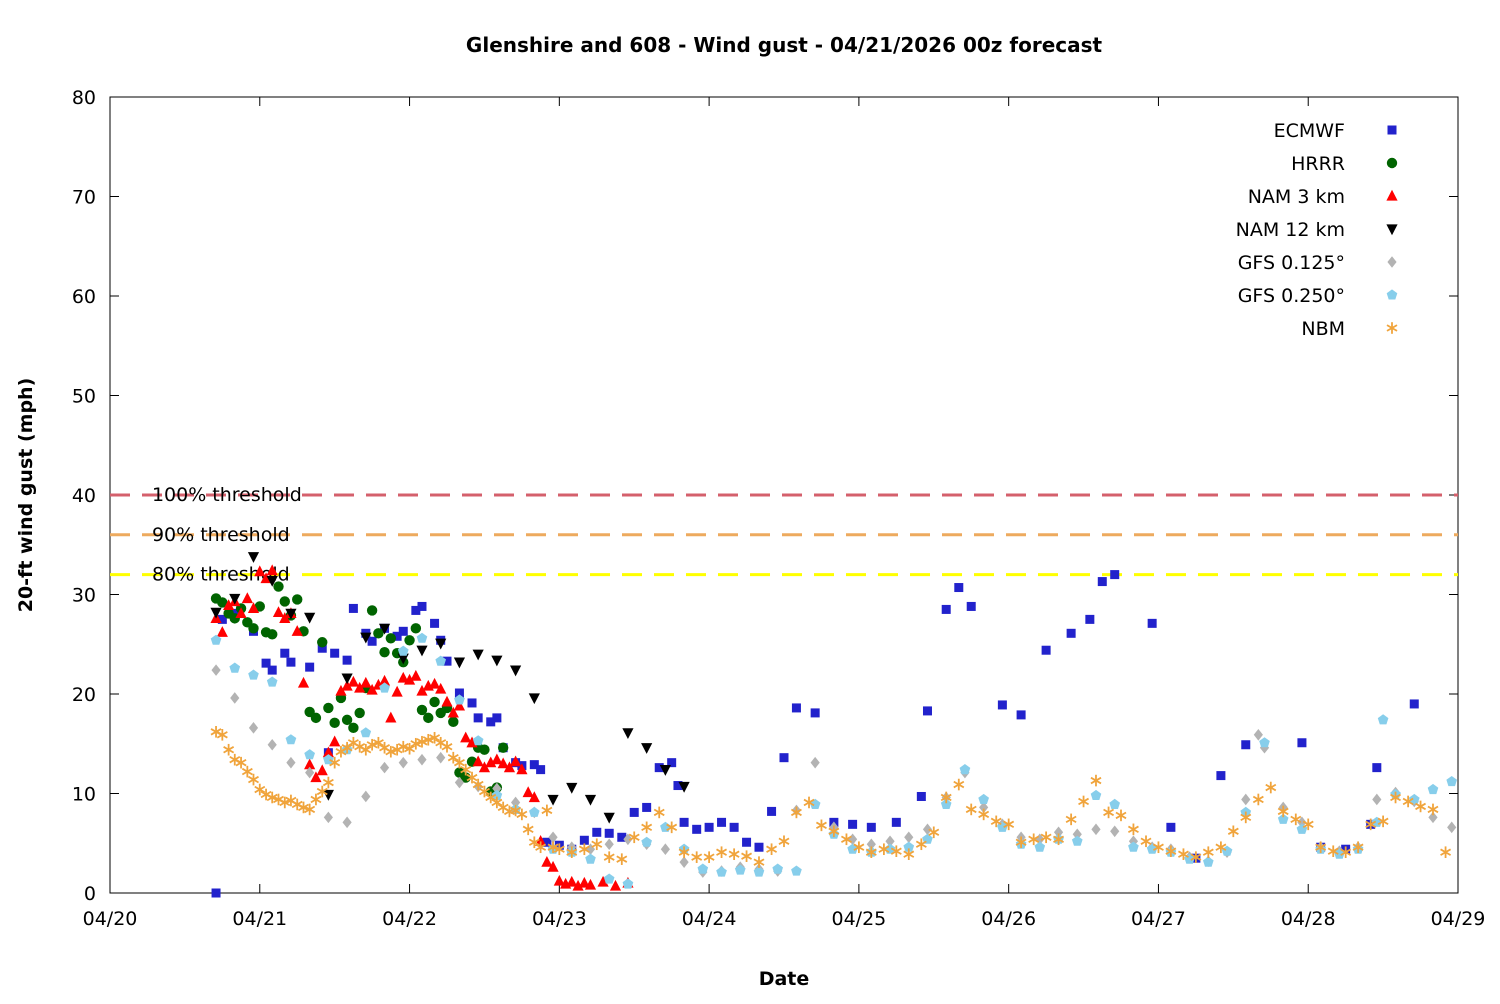  I want to click on y-axis-label: 20-ft wind gust (mph), so click(26, 495).